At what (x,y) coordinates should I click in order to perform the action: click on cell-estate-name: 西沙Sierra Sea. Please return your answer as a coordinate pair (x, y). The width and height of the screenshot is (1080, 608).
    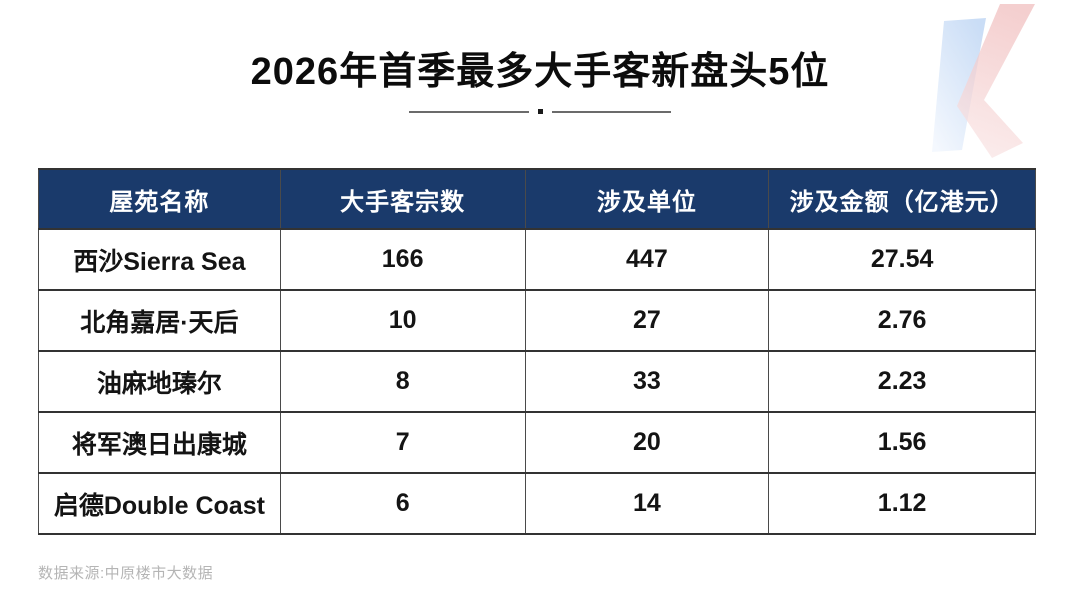
    Looking at the image, I should click on (159, 259).